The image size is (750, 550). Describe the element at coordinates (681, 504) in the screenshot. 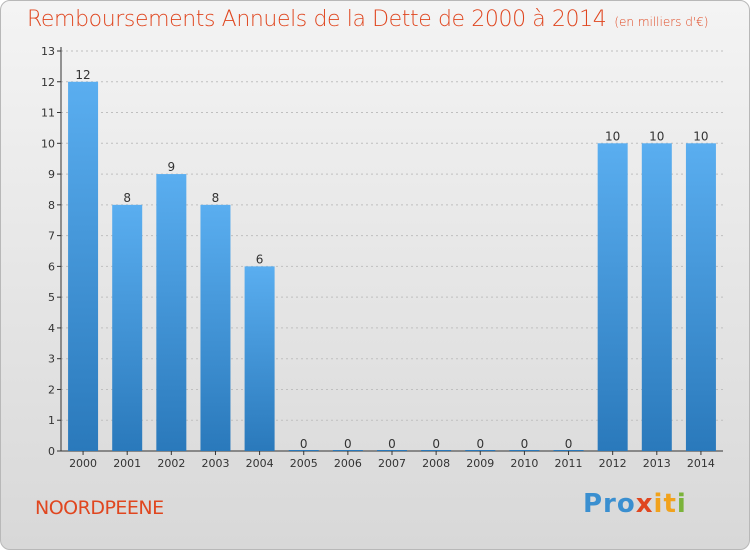

I see `logo-part: i` at that location.